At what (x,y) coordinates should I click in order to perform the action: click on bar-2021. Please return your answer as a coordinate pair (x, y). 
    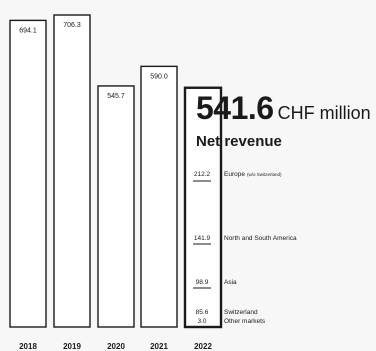
    Looking at the image, I should click on (159, 196).